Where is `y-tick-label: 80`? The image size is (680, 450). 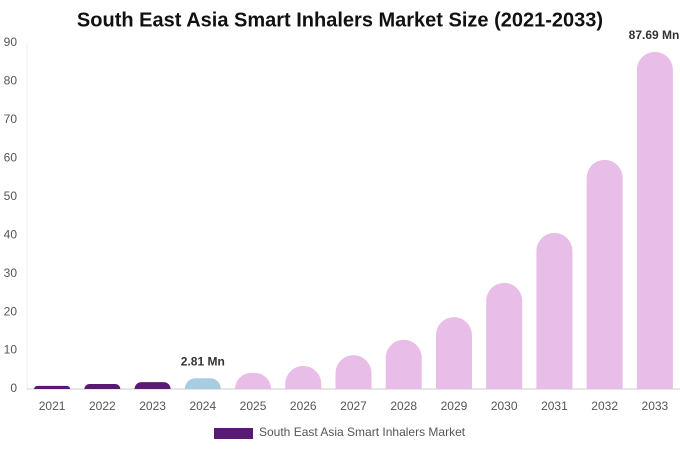 y-tick-label: 80 is located at coordinates (11, 81).